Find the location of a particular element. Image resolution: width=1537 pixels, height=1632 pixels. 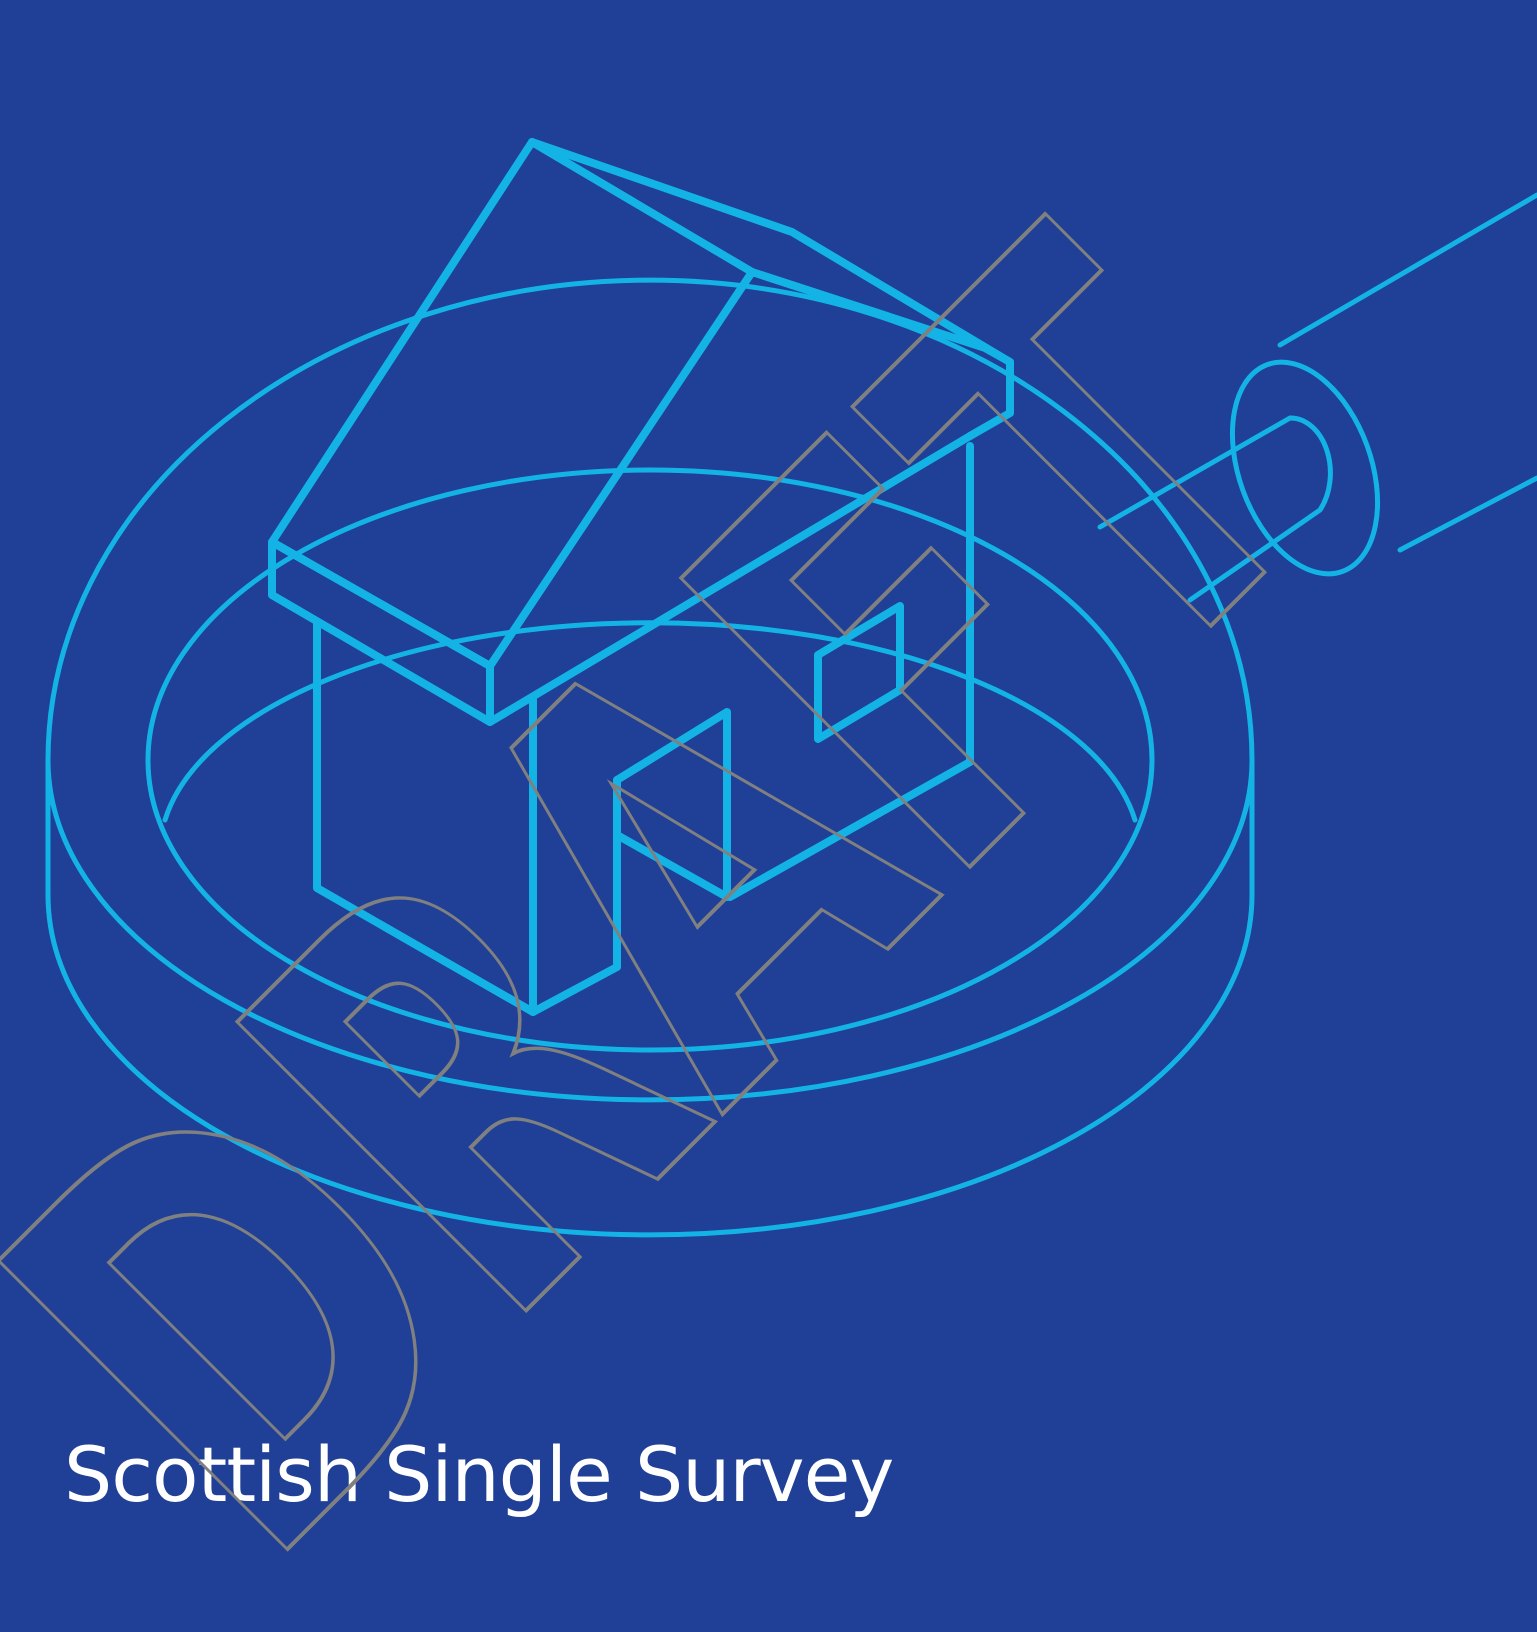

document-title: Scottish Single Survey is located at coordinates (479, 1474).